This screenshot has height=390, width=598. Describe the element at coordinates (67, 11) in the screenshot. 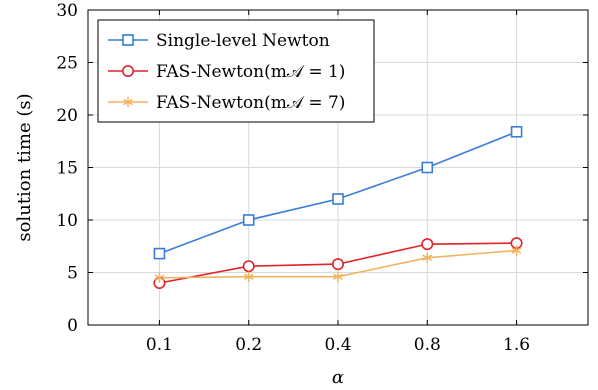

I see `y-tick-label: 30` at that location.